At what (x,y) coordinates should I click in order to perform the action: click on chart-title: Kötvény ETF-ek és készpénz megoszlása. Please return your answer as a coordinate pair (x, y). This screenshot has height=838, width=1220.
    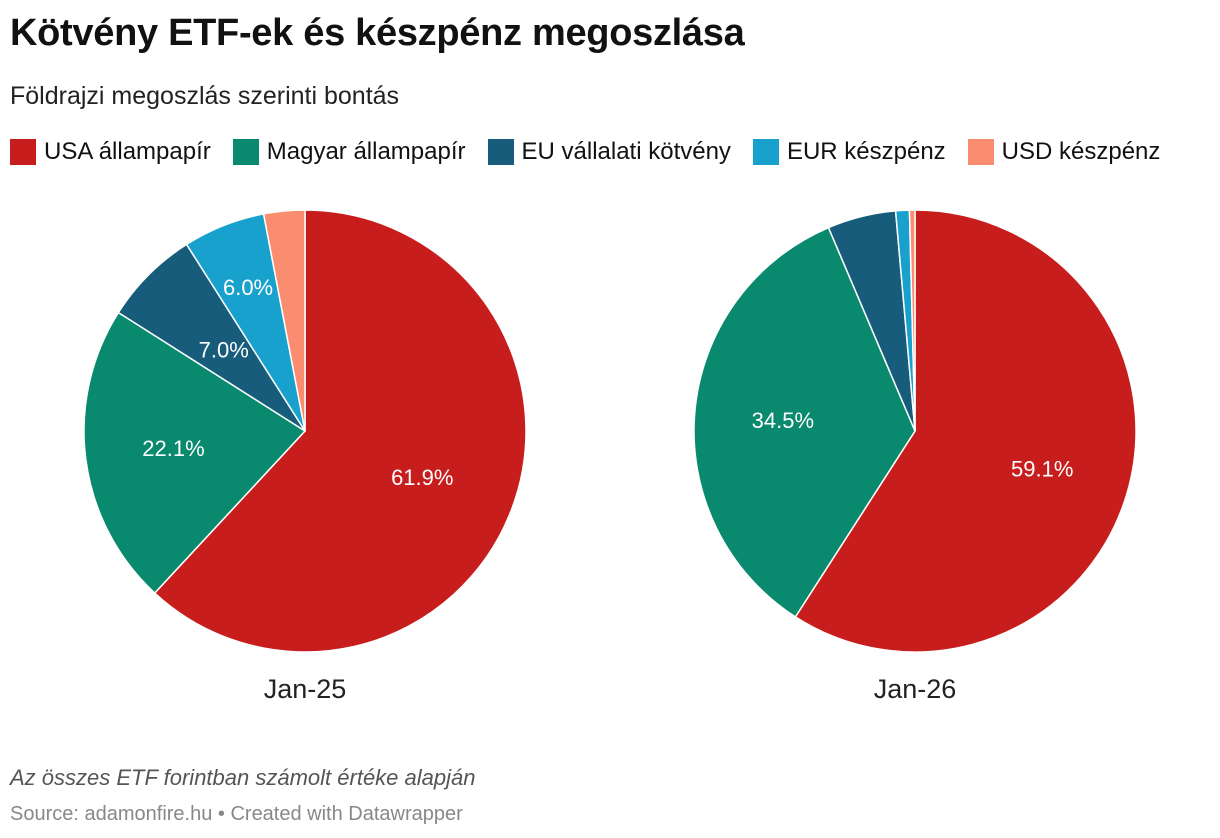
    Looking at the image, I should click on (377, 33).